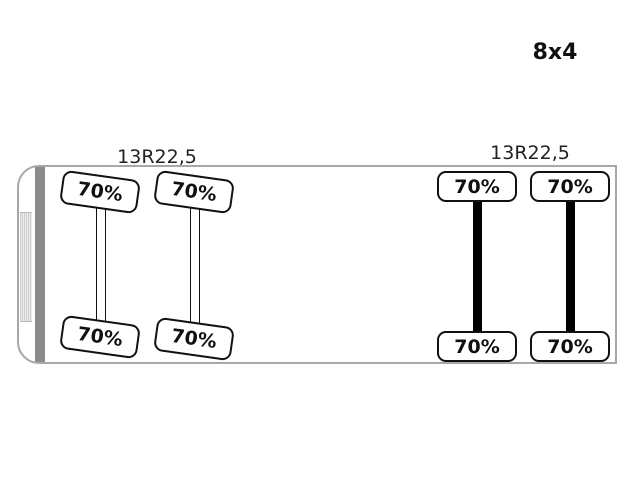 This screenshot has height=480, width=640. I want to click on front-tire-size-label: 13R22,5, so click(157, 157).